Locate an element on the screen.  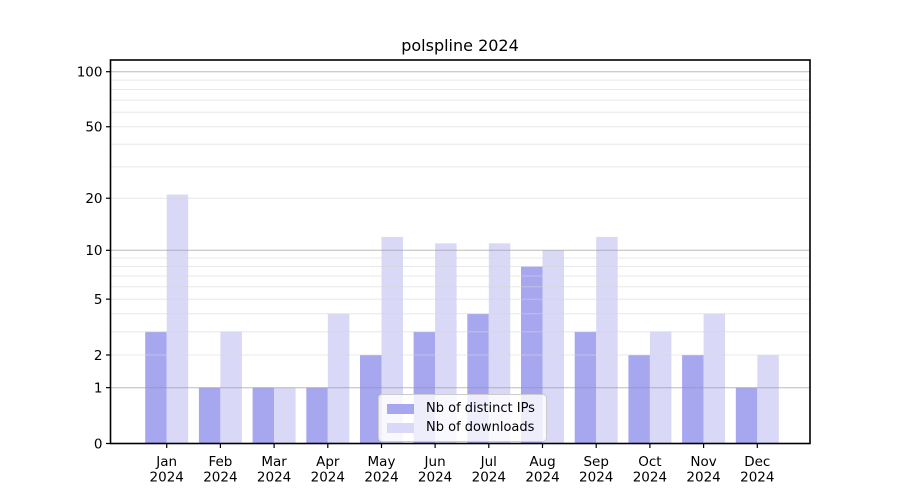
x-tick-label-month: Apr is located at coordinates (328, 462).